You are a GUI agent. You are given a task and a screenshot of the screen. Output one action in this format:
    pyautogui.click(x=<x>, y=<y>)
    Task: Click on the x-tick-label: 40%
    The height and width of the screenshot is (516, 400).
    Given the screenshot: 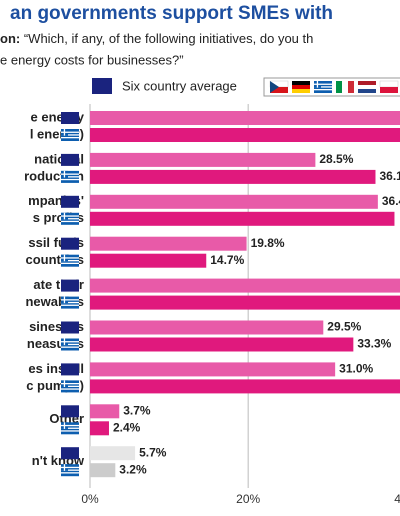 What is the action you would take?
    pyautogui.click(x=397, y=499)
    